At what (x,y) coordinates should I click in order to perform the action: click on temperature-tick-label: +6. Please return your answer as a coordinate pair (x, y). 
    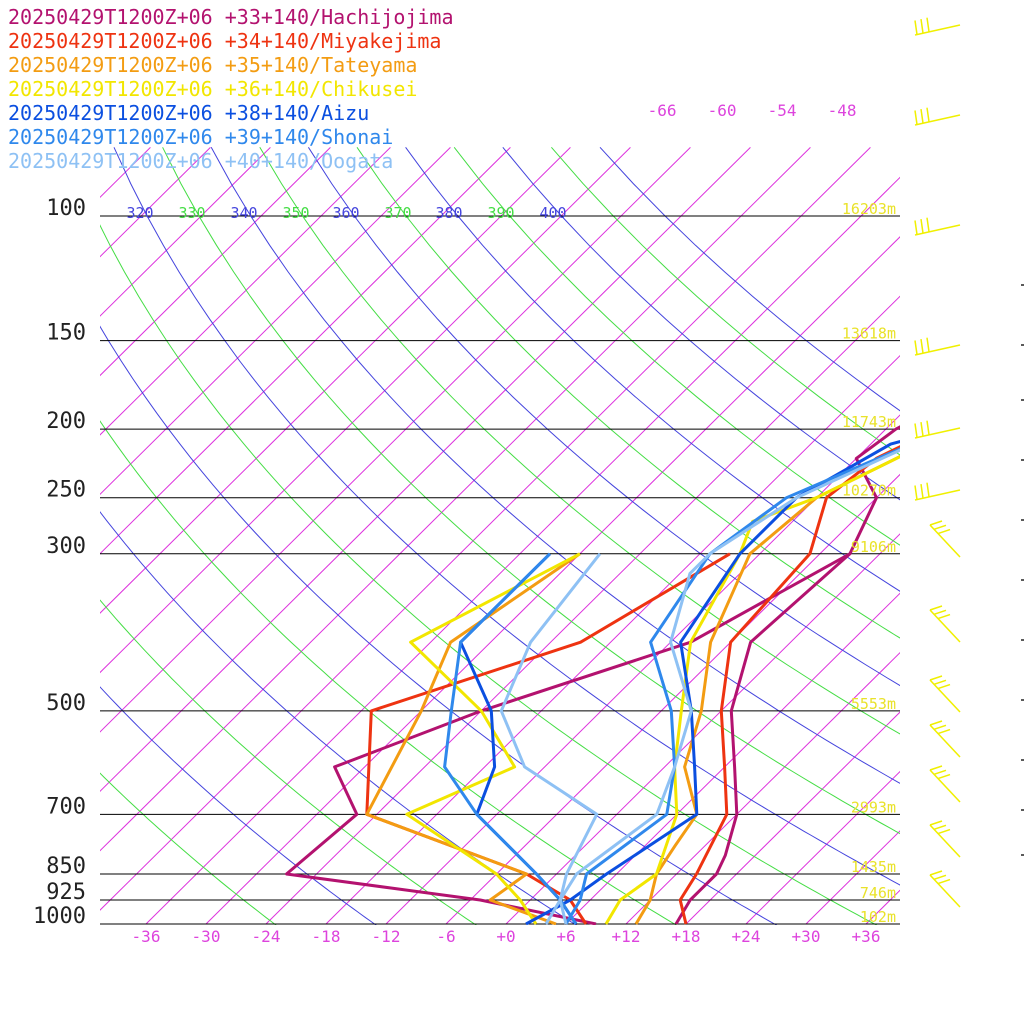
    Looking at the image, I should click on (565, 936).